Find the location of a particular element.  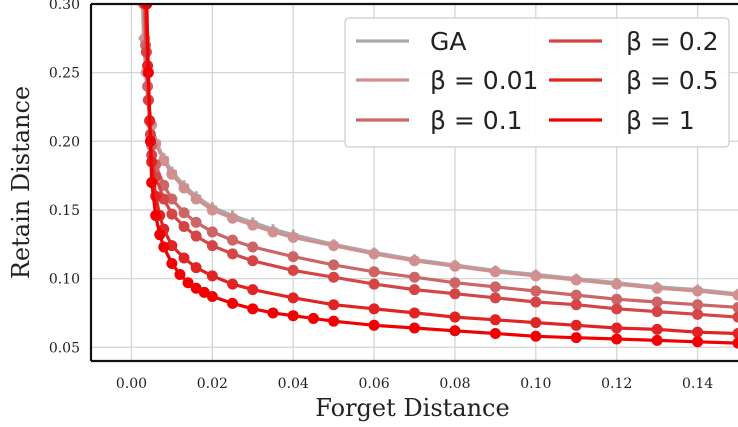

legend-label: GA is located at coordinates (448, 41).